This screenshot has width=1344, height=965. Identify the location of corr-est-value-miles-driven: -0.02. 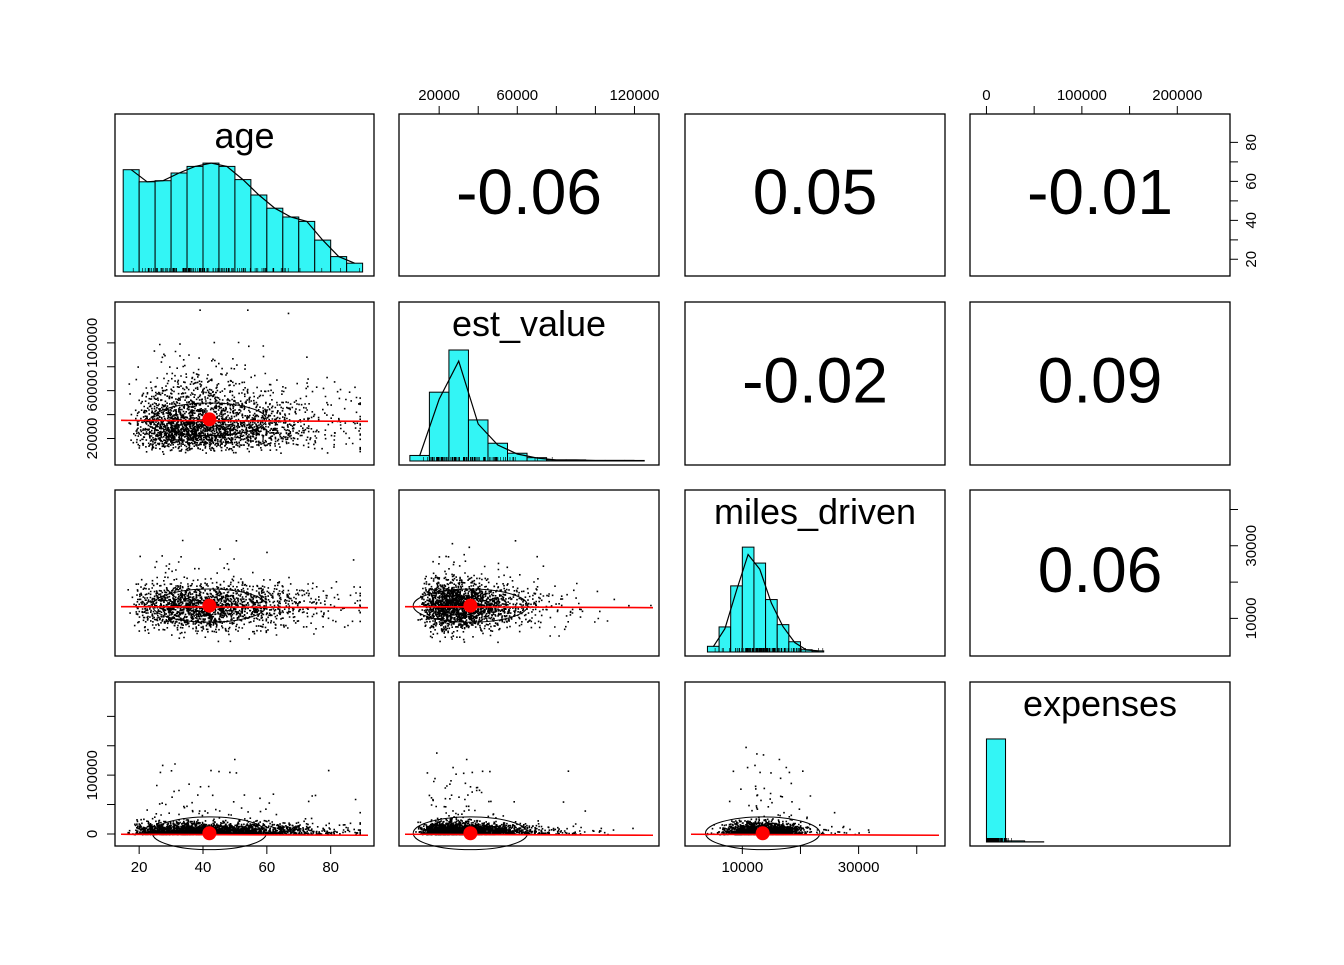
(815, 380).